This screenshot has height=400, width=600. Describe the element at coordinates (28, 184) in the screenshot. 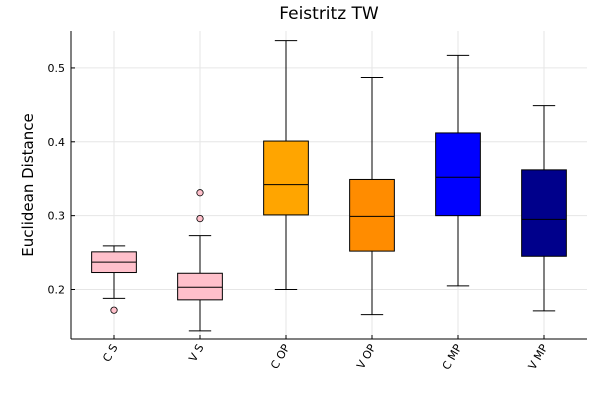

I see `y-axis-label: Euclidean Distance` at that location.